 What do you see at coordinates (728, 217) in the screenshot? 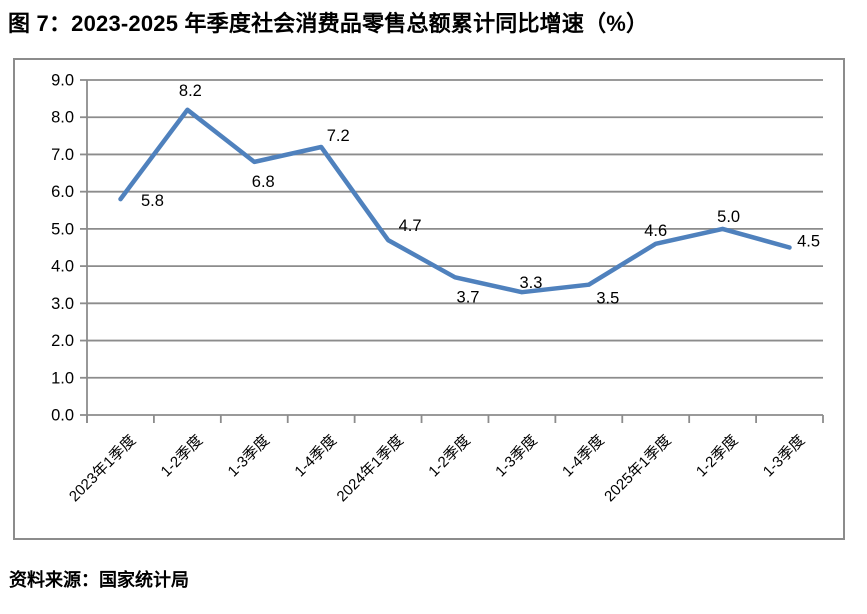
I see `data-label: 5.0` at bounding box center [728, 217].